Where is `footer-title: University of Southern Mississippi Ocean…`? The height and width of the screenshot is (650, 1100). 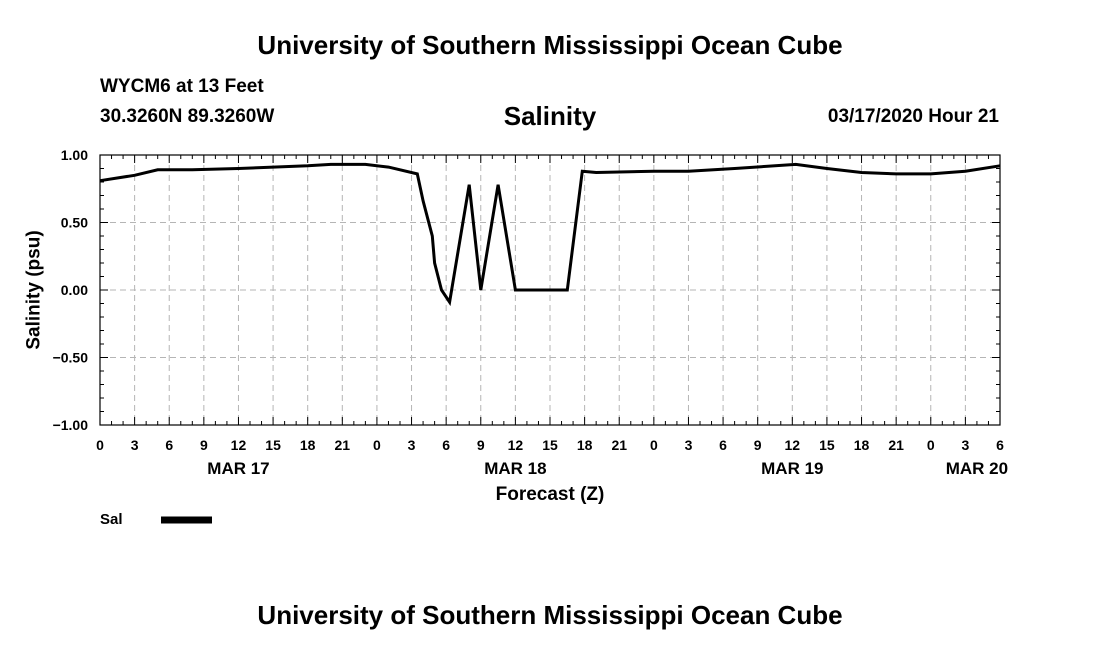 footer-title: University of Southern Mississippi Ocean… is located at coordinates (550, 615).